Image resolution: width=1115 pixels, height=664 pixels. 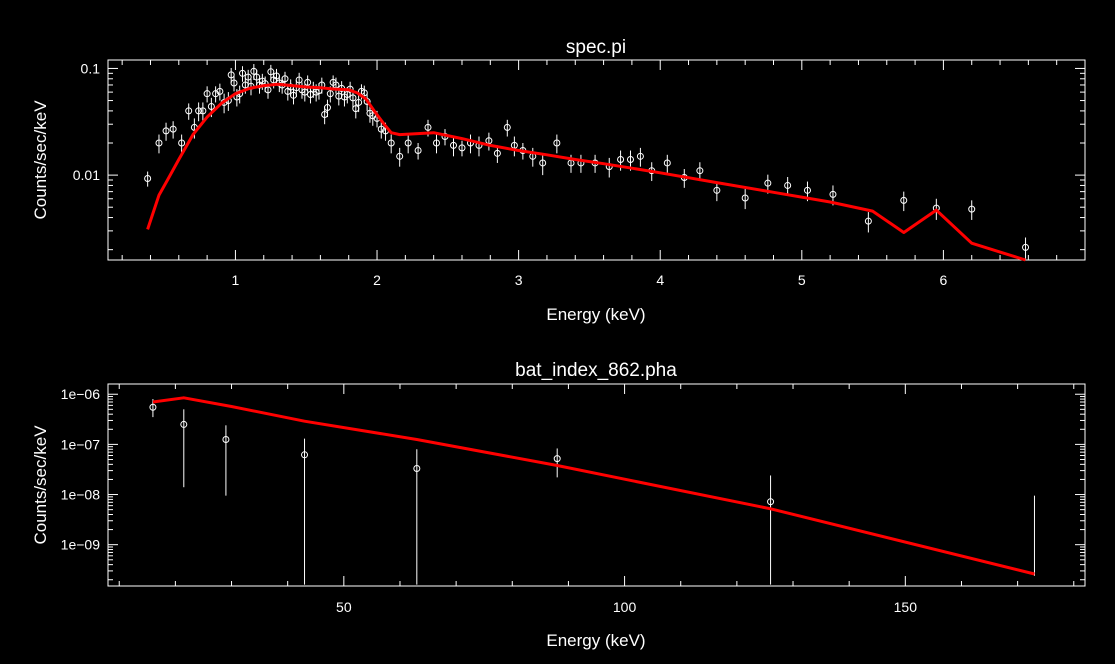 I want to click on panel1-ylabel: Counts/sec/keV, so click(x=40, y=160).